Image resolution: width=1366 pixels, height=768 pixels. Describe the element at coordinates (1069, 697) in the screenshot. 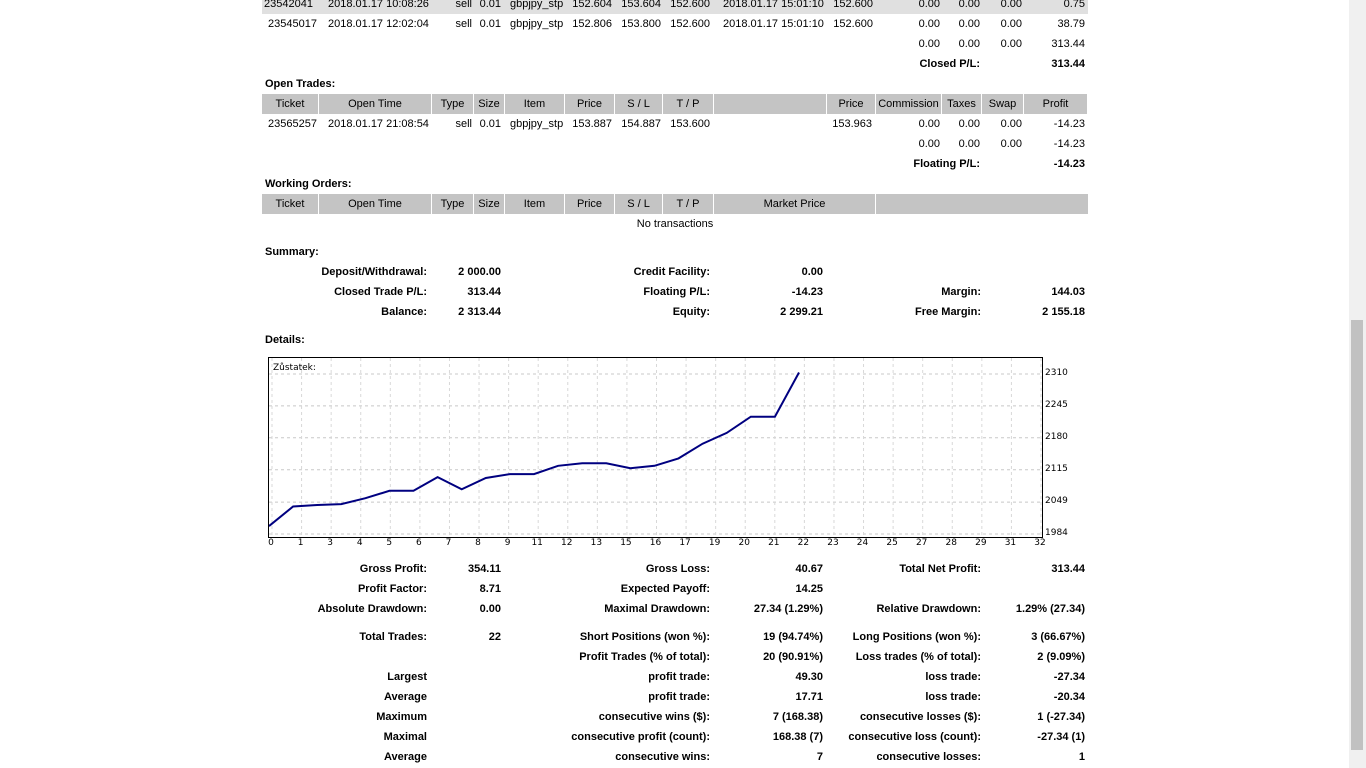

I see `average-loss-value: -20.34` at that location.